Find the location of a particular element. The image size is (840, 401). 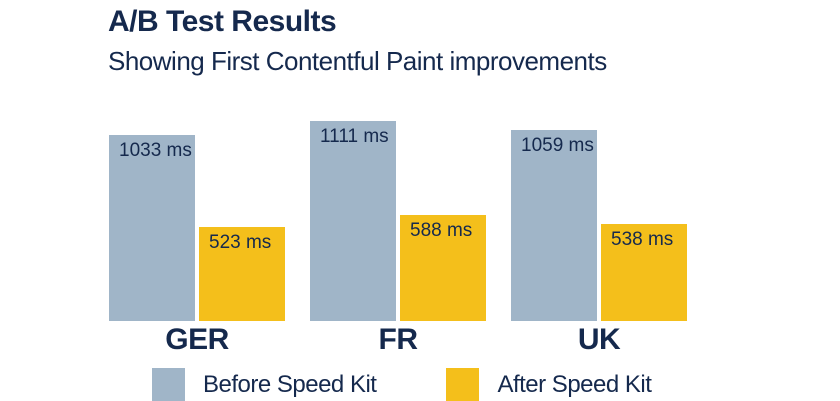

before-value-label-uk: 1059 ms is located at coordinates (557, 145).